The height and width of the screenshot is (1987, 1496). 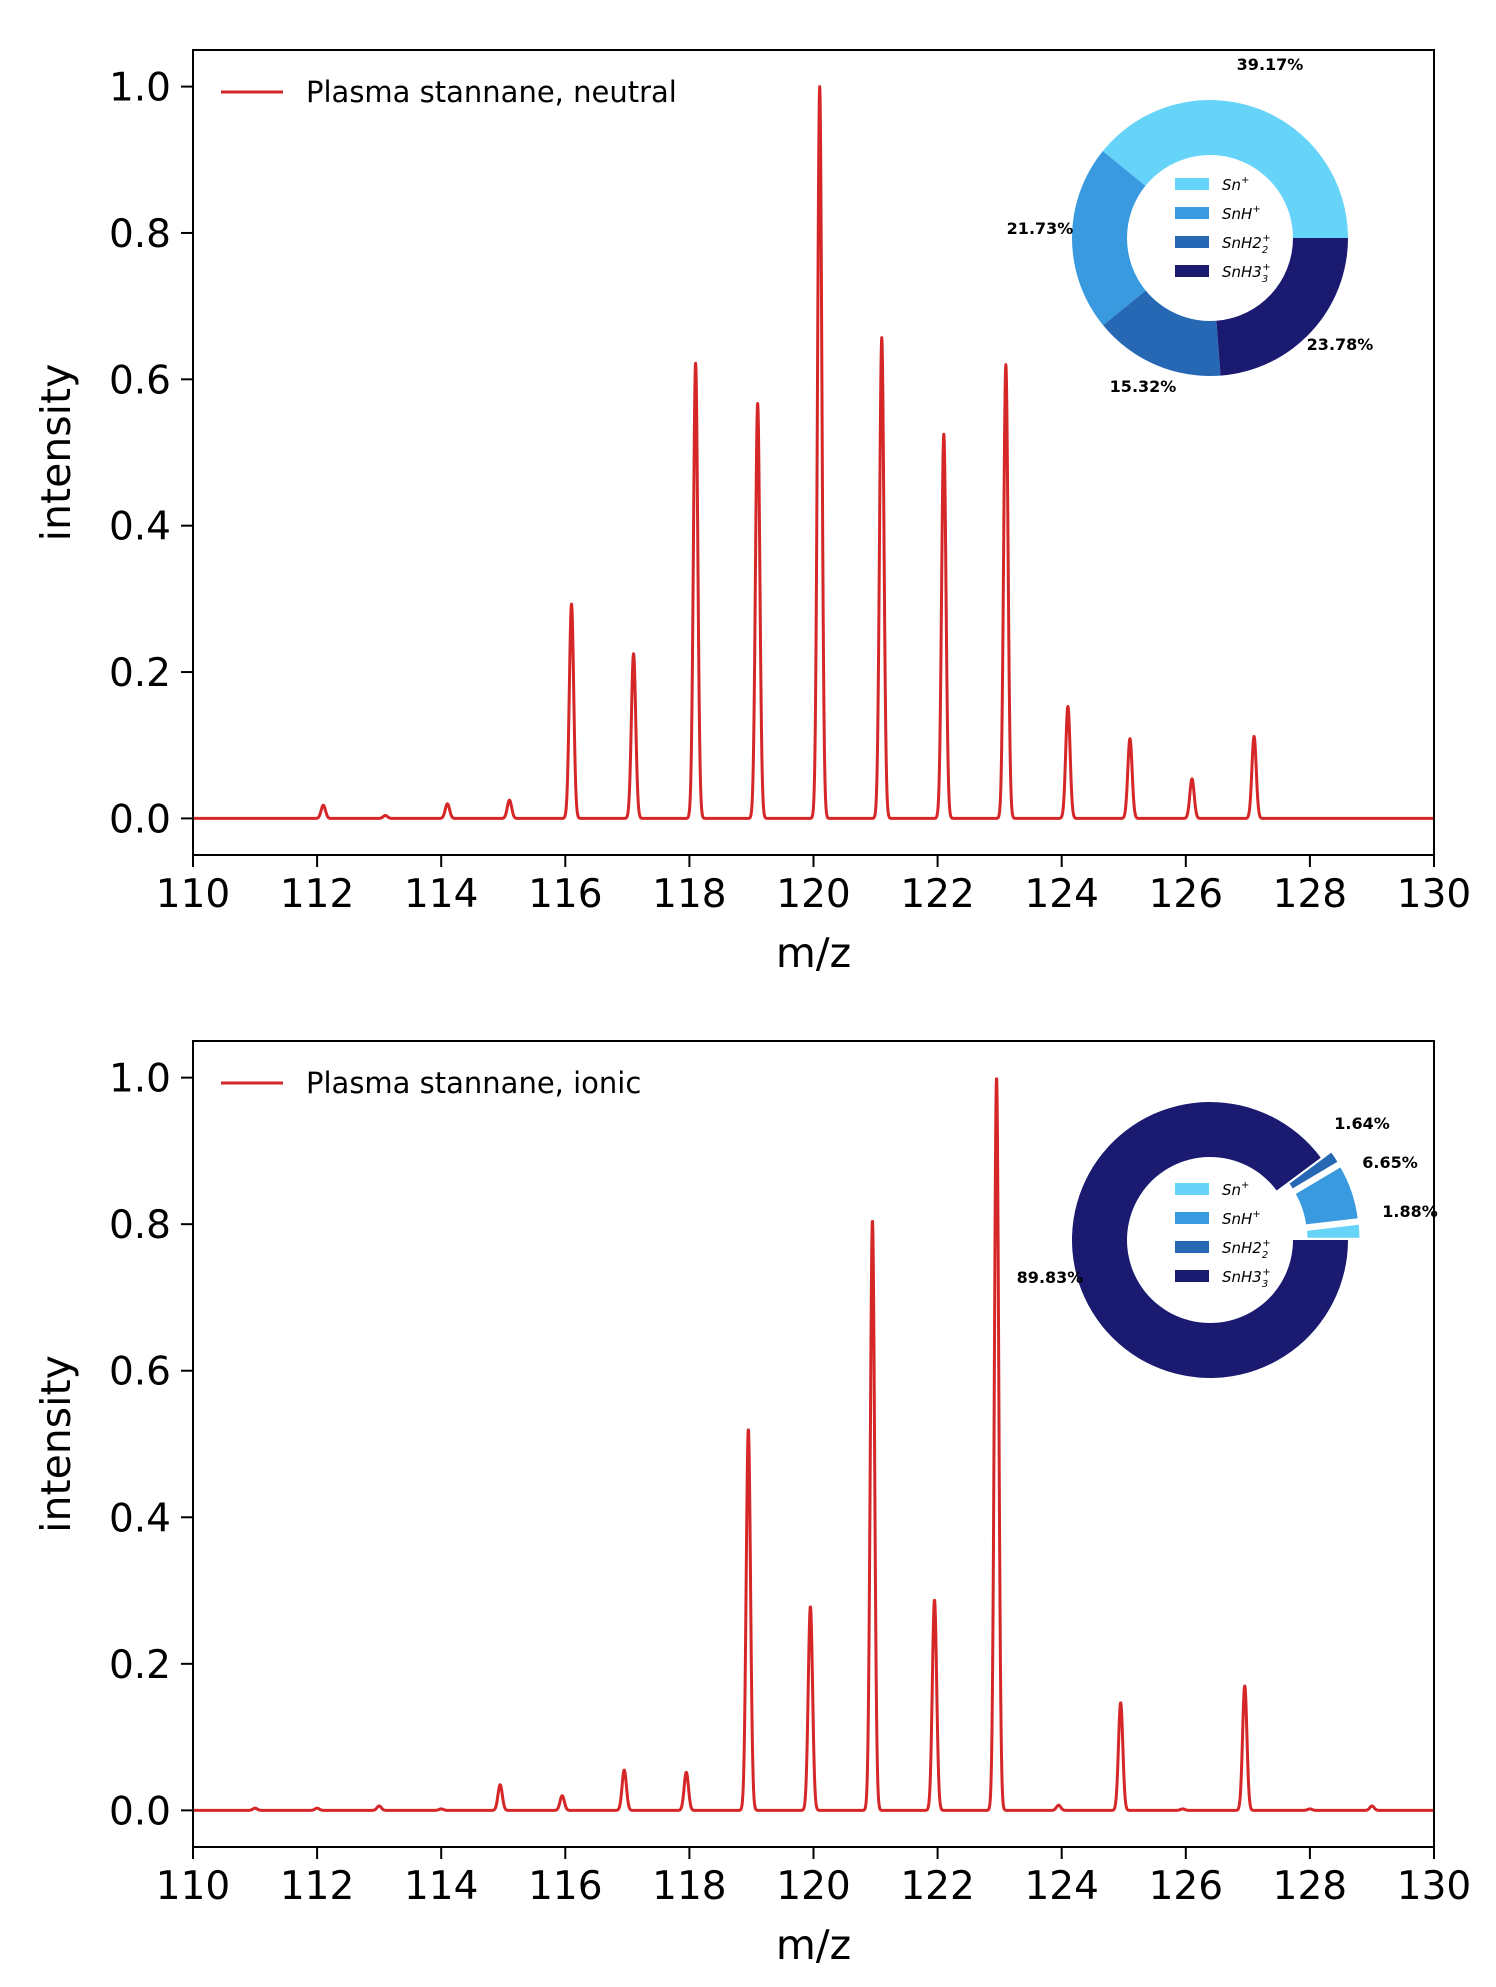 I want to click on legend-label: Plasma stannane, neutral, so click(x=491, y=92).